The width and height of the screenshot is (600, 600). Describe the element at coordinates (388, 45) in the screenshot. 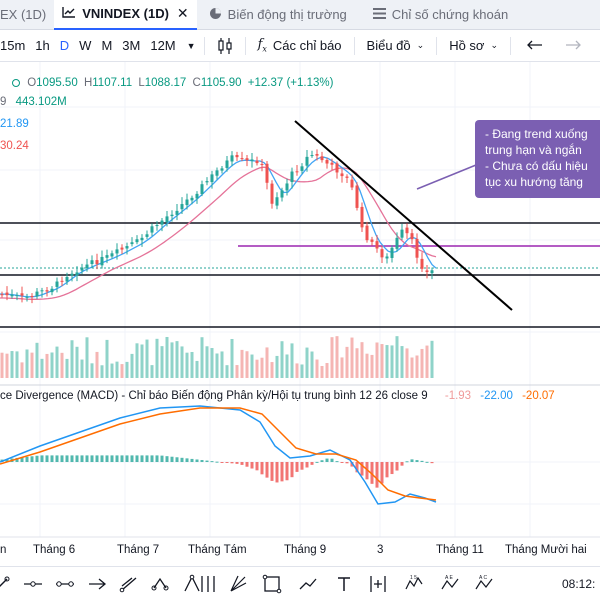

I see `chart-menu-label: Biểu đồ` at that location.